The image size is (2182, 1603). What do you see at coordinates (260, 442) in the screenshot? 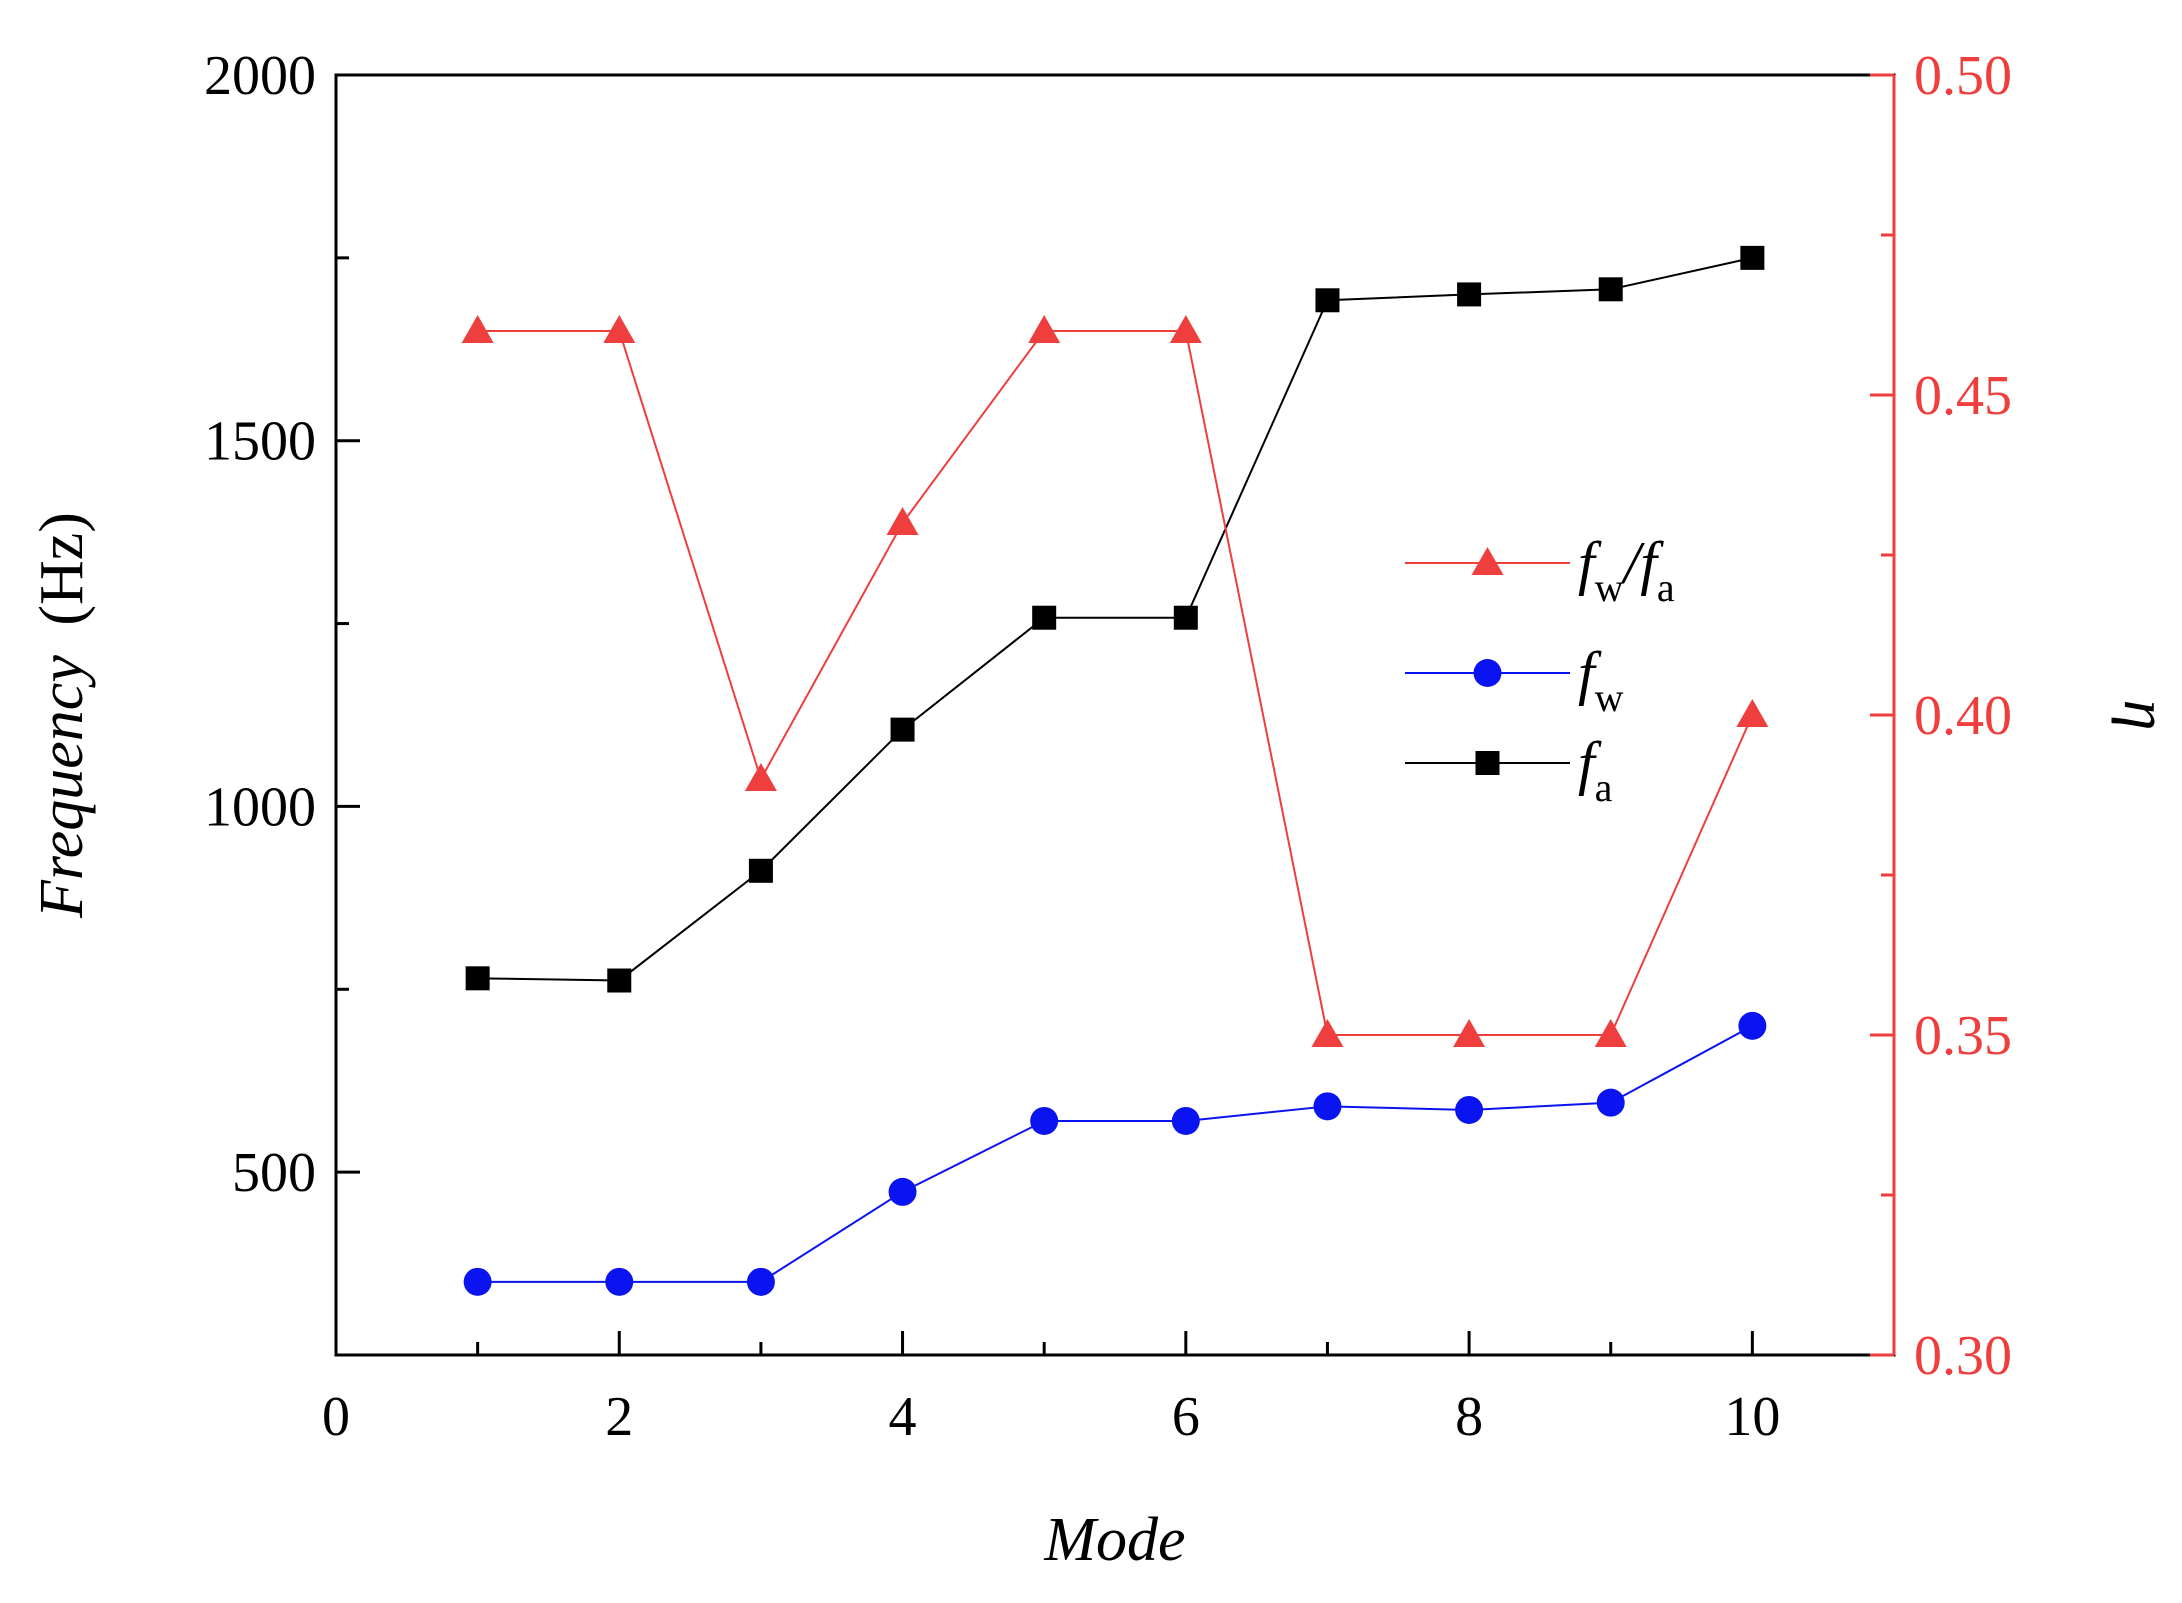
I see `y-tick-label: 1500` at bounding box center [260, 442].